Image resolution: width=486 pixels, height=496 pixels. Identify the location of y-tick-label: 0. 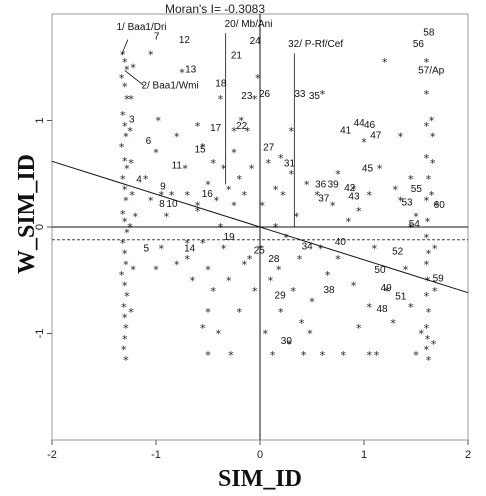
(40, 227).